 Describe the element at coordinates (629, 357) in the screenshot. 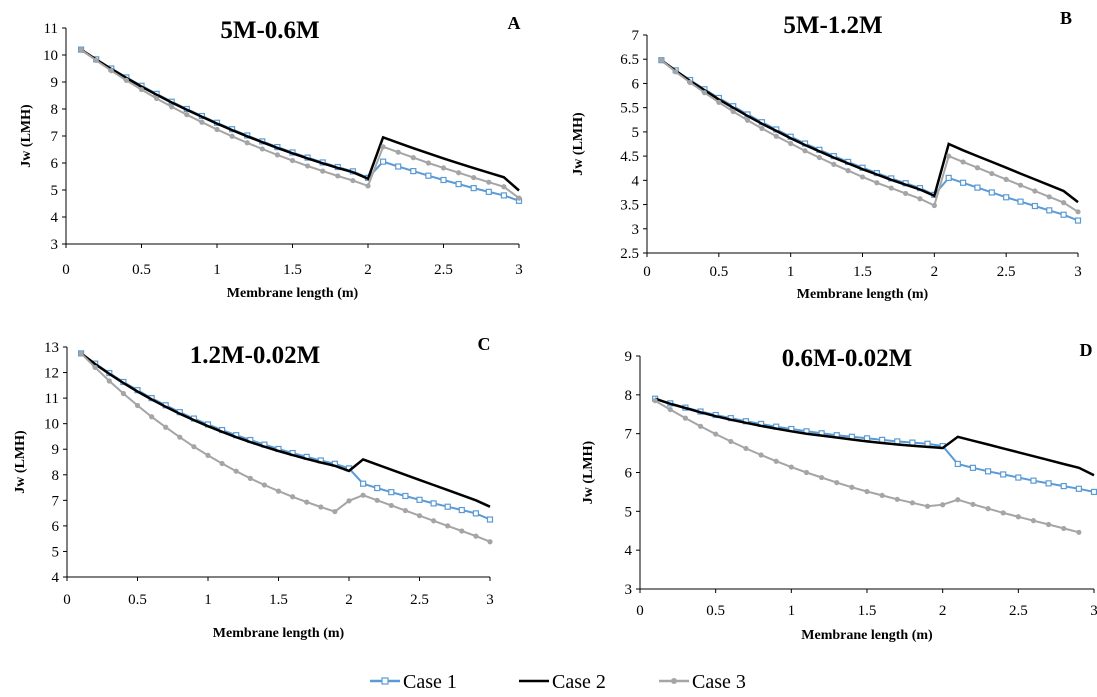

I see `y-tick-label: 9` at that location.